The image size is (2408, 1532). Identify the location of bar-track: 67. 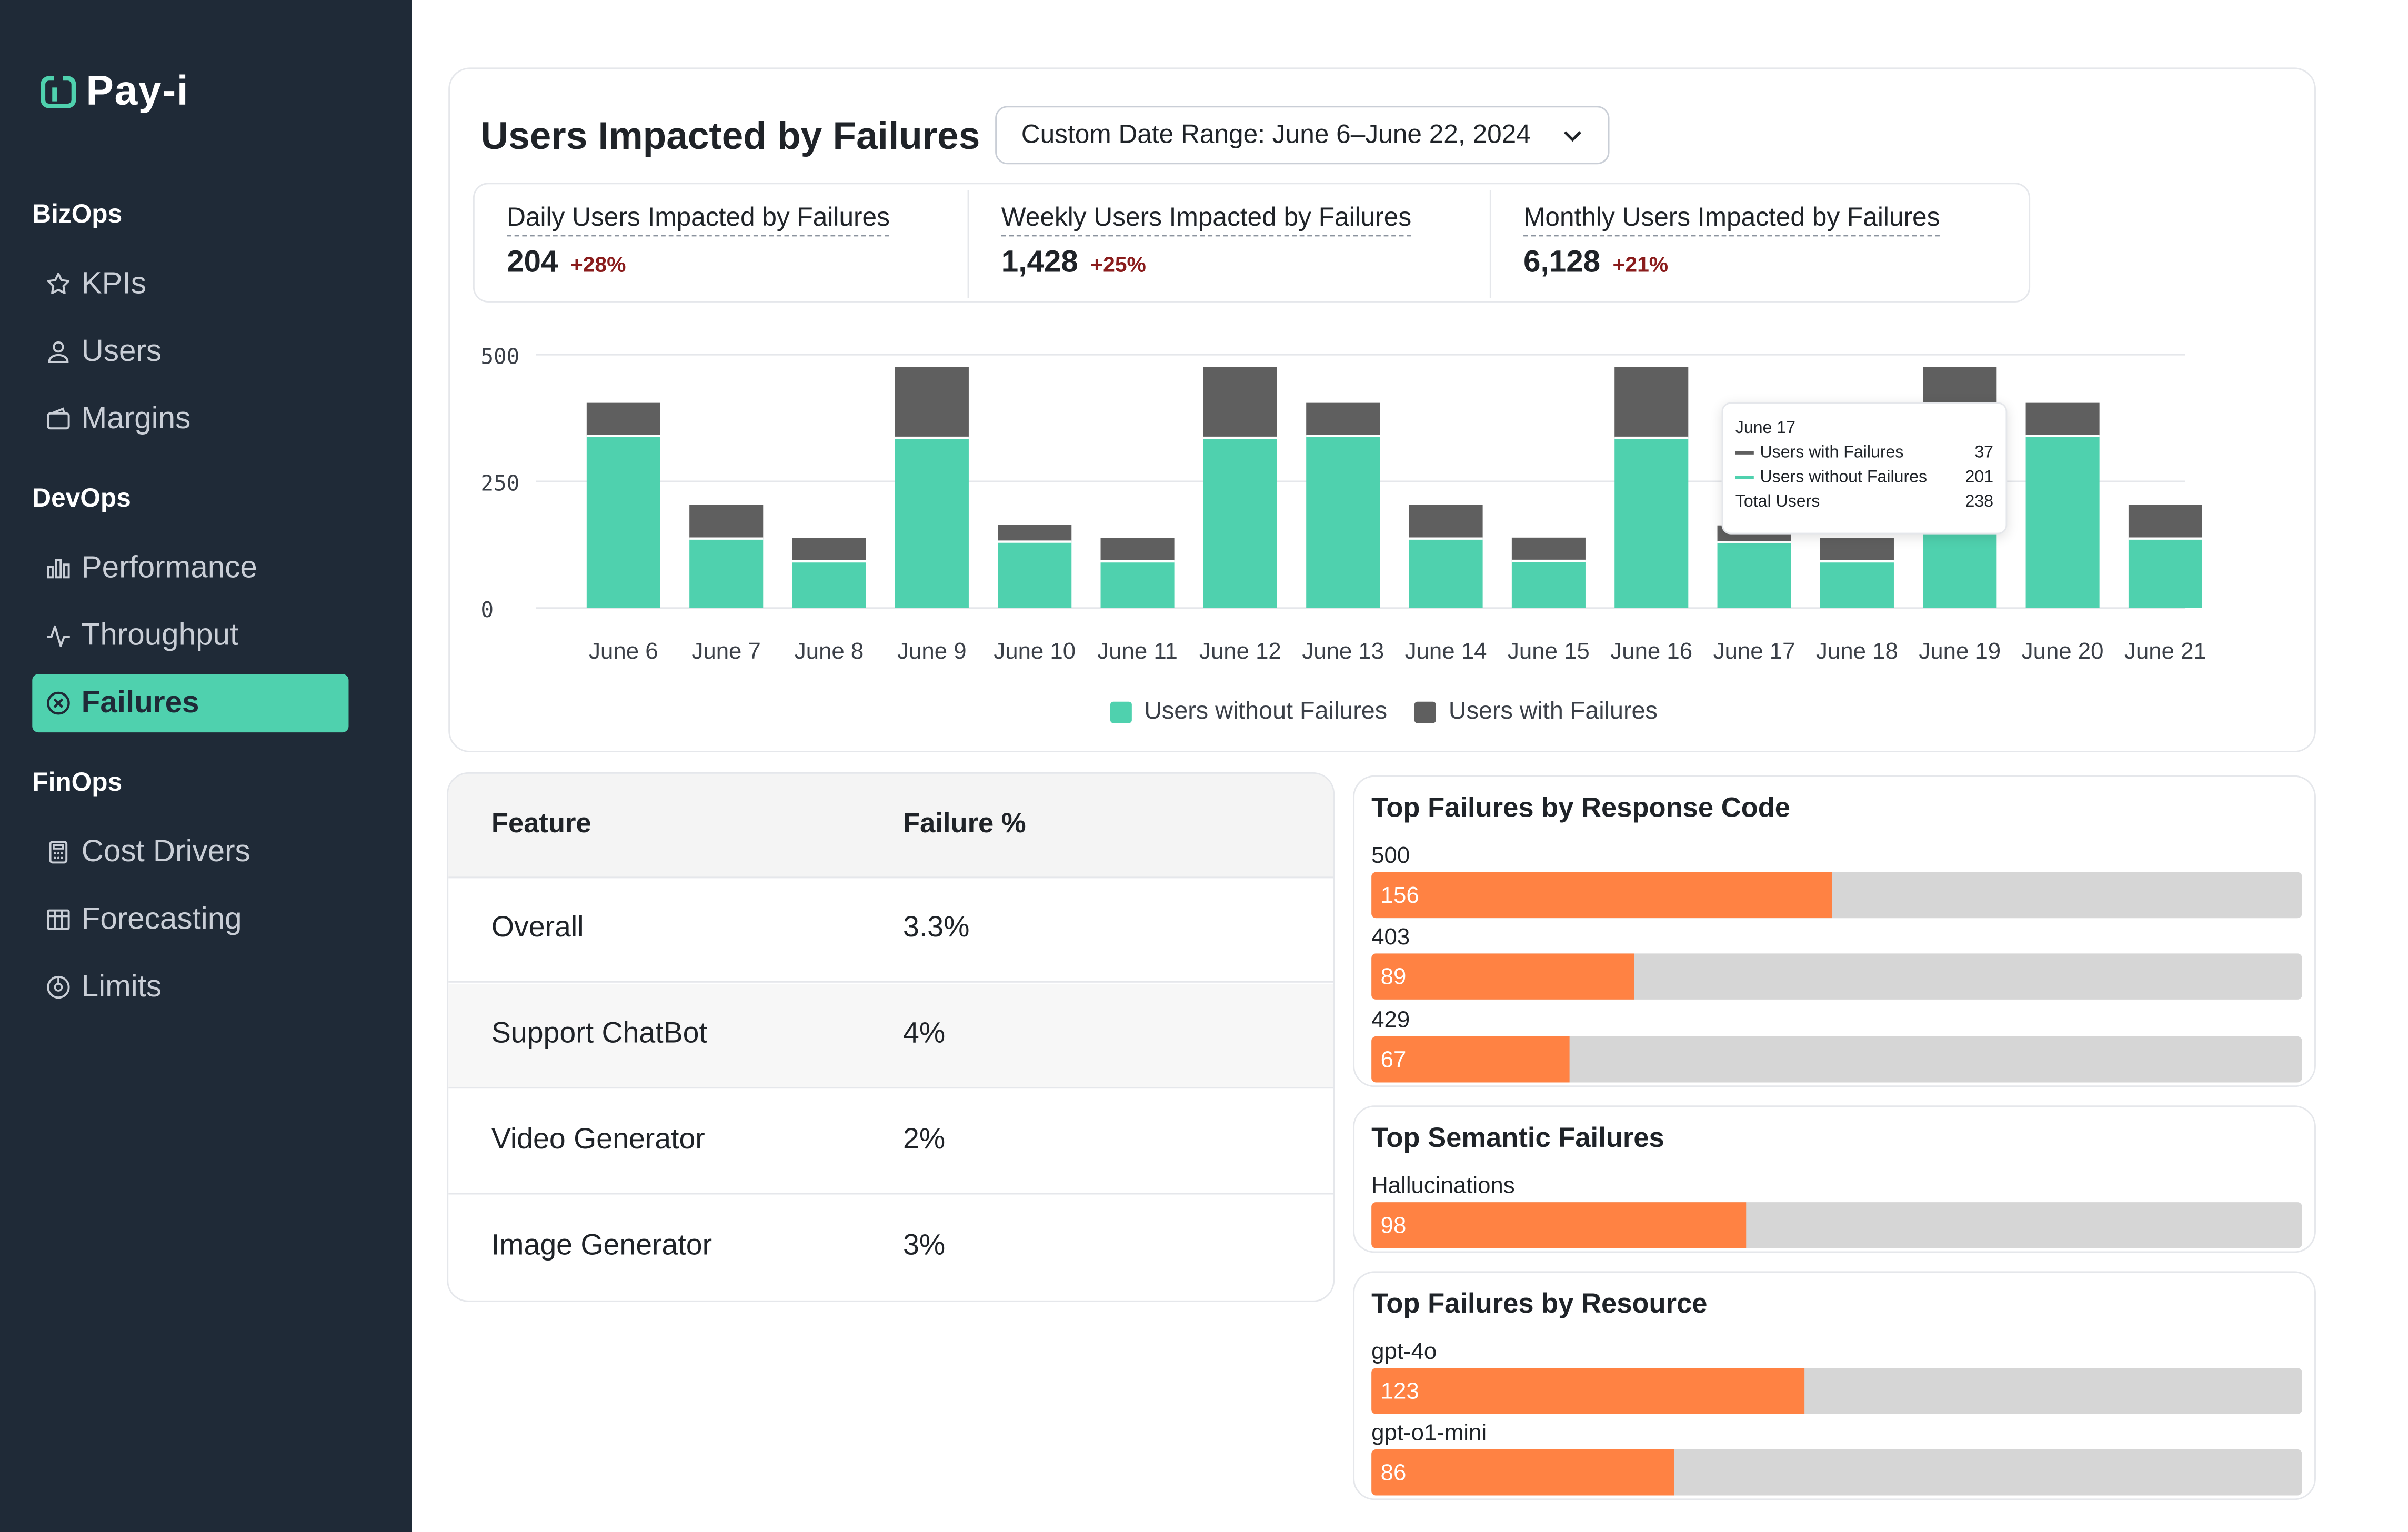
(1836, 1059).